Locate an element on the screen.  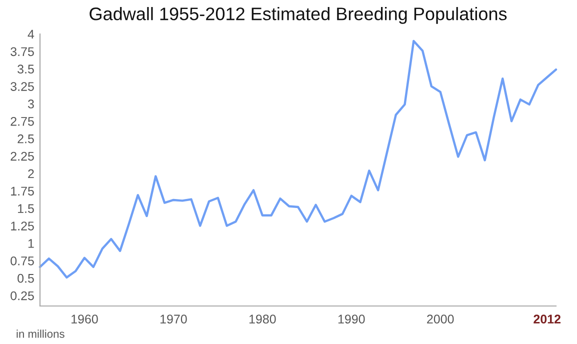
y-tick-label: 1.75 is located at coordinates (22, 191).